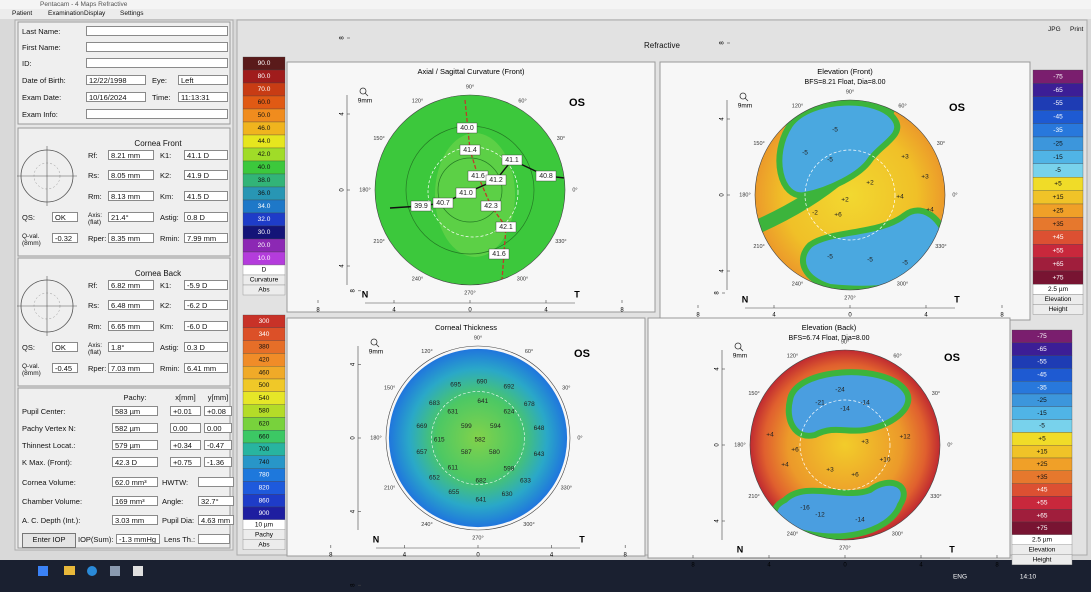 The width and height of the screenshot is (1091, 592). I want to click on scale-label: 70.0, so click(264, 89).